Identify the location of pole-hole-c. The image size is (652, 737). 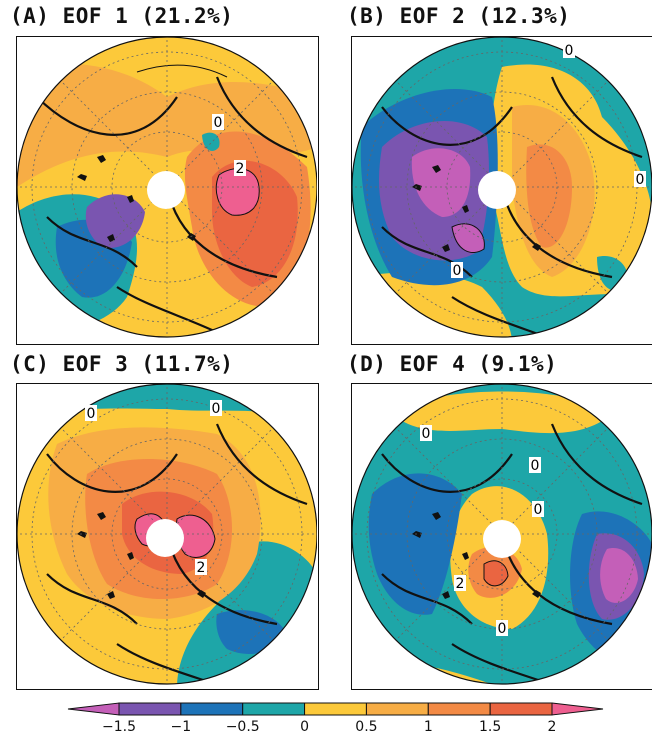
(165, 538).